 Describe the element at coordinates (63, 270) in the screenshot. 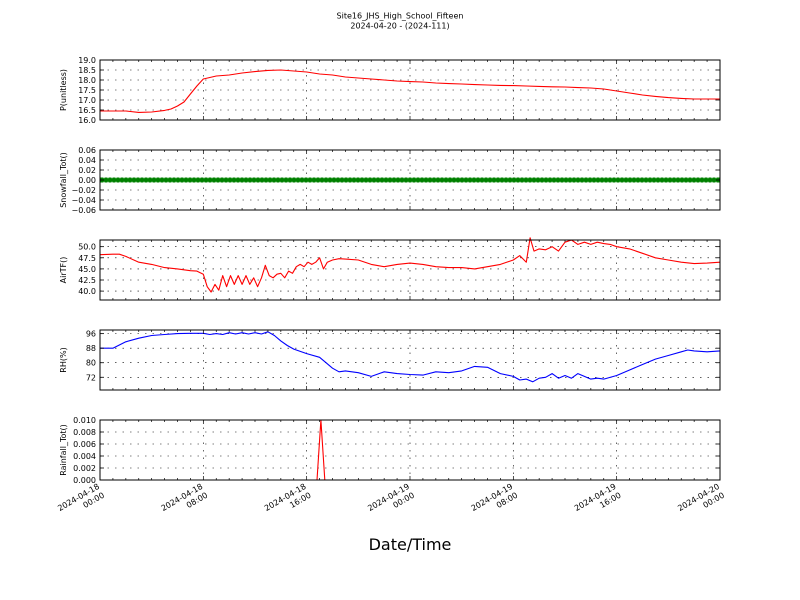

I see `y-axis-label: AirTF()` at that location.